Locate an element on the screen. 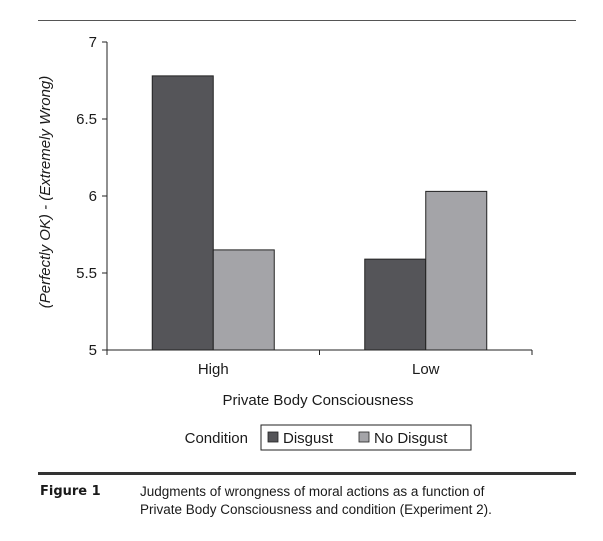  x-axis: High Low is located at coordinates (319, 363).